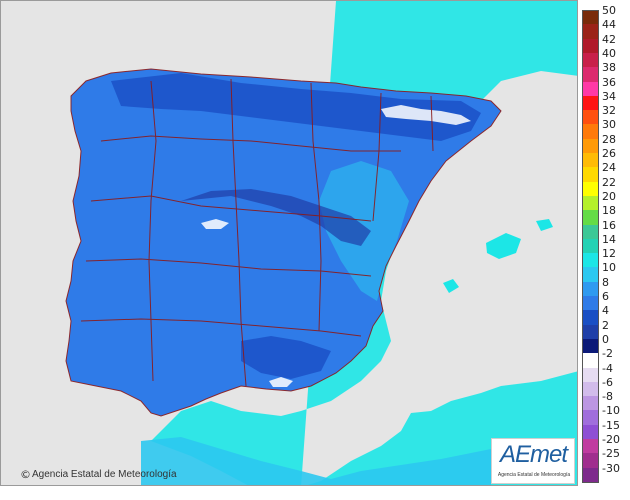  What do you see at coordinates (611, 454) in the screenshot?
I see `legend-label: -25` at bounding box center [611, 454].